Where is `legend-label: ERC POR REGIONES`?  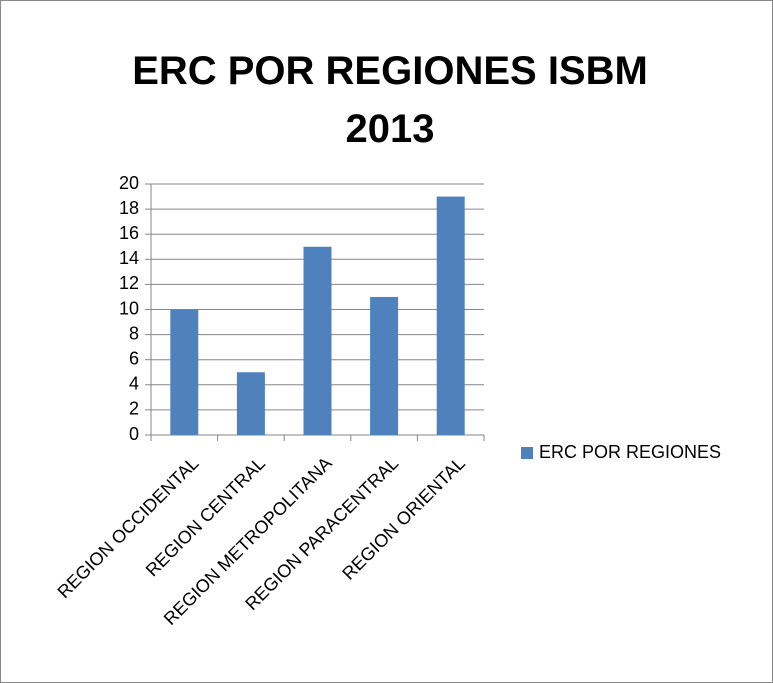
legend-label: ERC POR REGIONES is located at coordinates (630, 452).